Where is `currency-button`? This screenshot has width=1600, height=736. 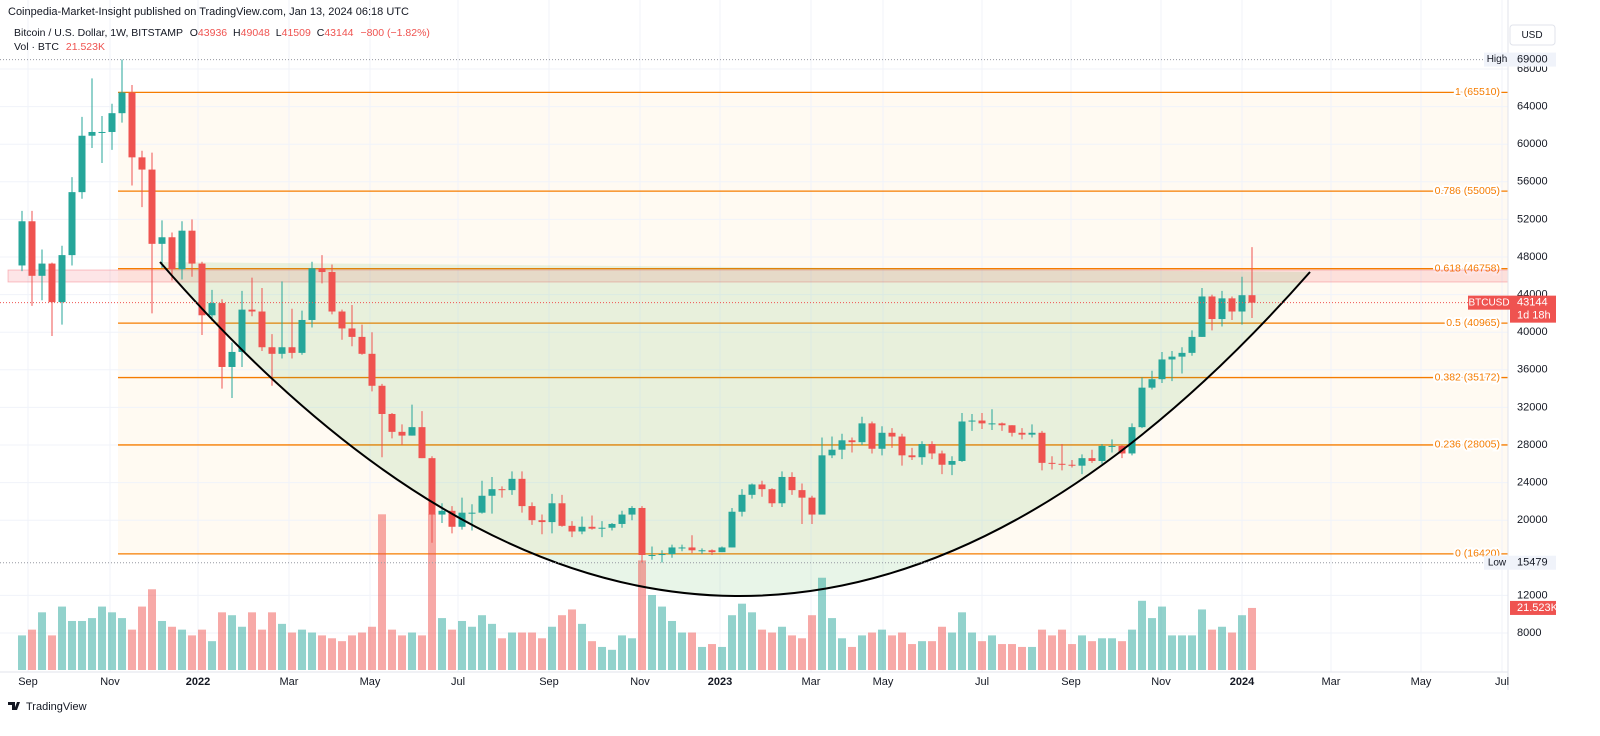
currency-button is located at coordinates (1532, 35).